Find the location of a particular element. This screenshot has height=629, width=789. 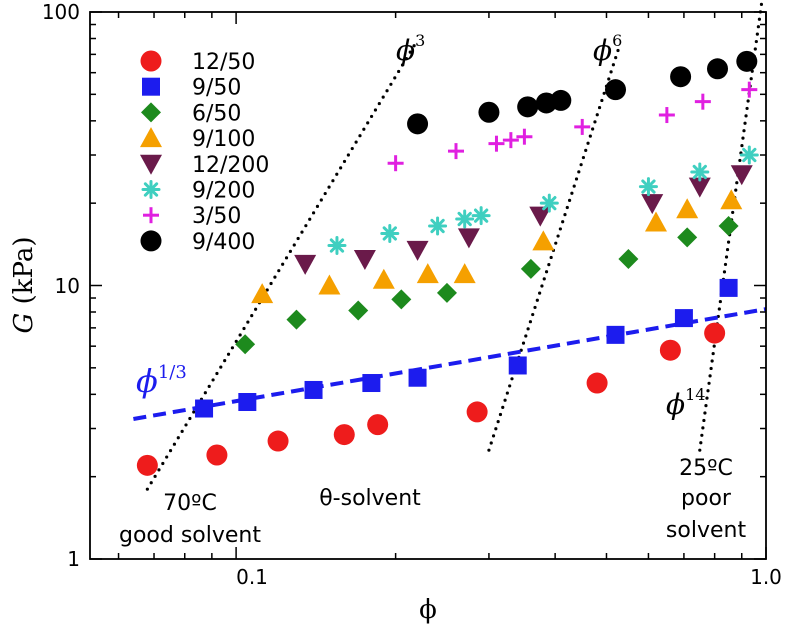

y-axis-label-unit: (kPa) is located at coordinates (24, 275).